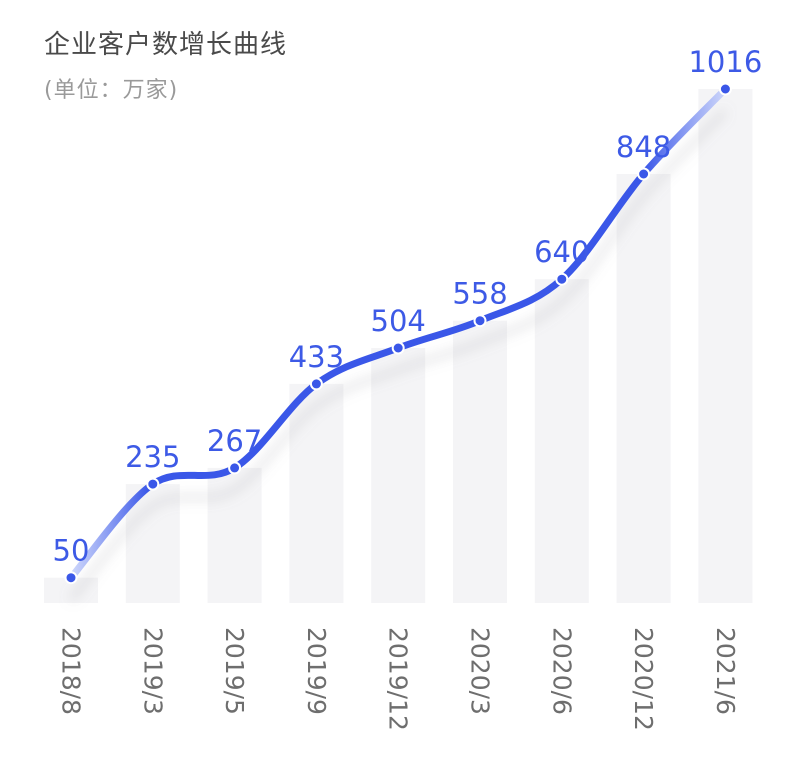 This screenshot has width=800, height=762. Describe the element at coordinates (235, 468) in the screenshot. I see `data-point-2019/5` at that location.